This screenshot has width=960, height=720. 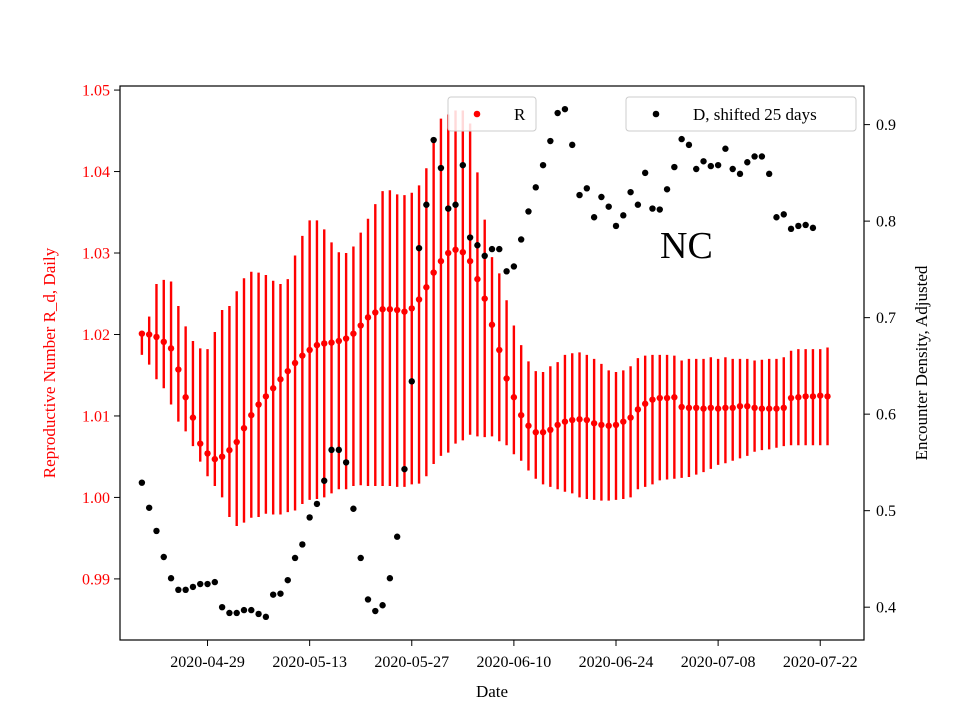 I want to click on right-y-tick-label: 0.8, so click(x=886, y=222).